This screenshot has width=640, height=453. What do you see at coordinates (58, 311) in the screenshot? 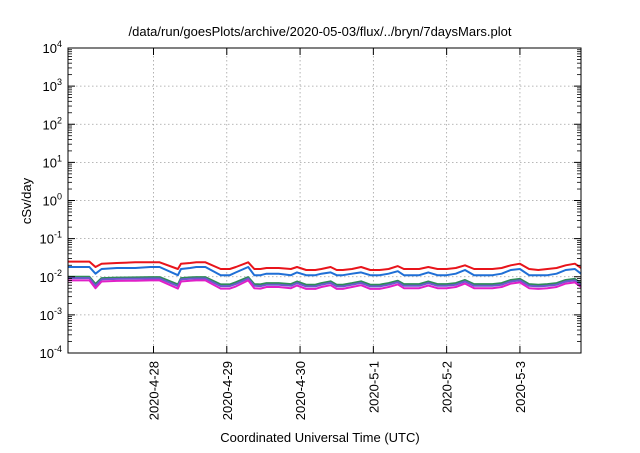
I see `y-tick-exponent: -3` at bounding box center [58, 311].